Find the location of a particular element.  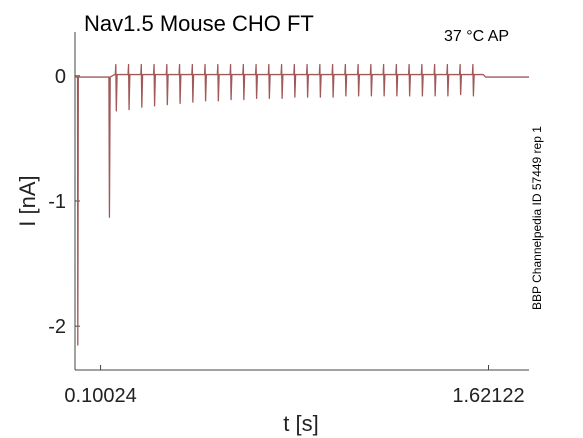

chart-title: Nav1.5 Mouse CHO FT is located at coordinates (199, 23).